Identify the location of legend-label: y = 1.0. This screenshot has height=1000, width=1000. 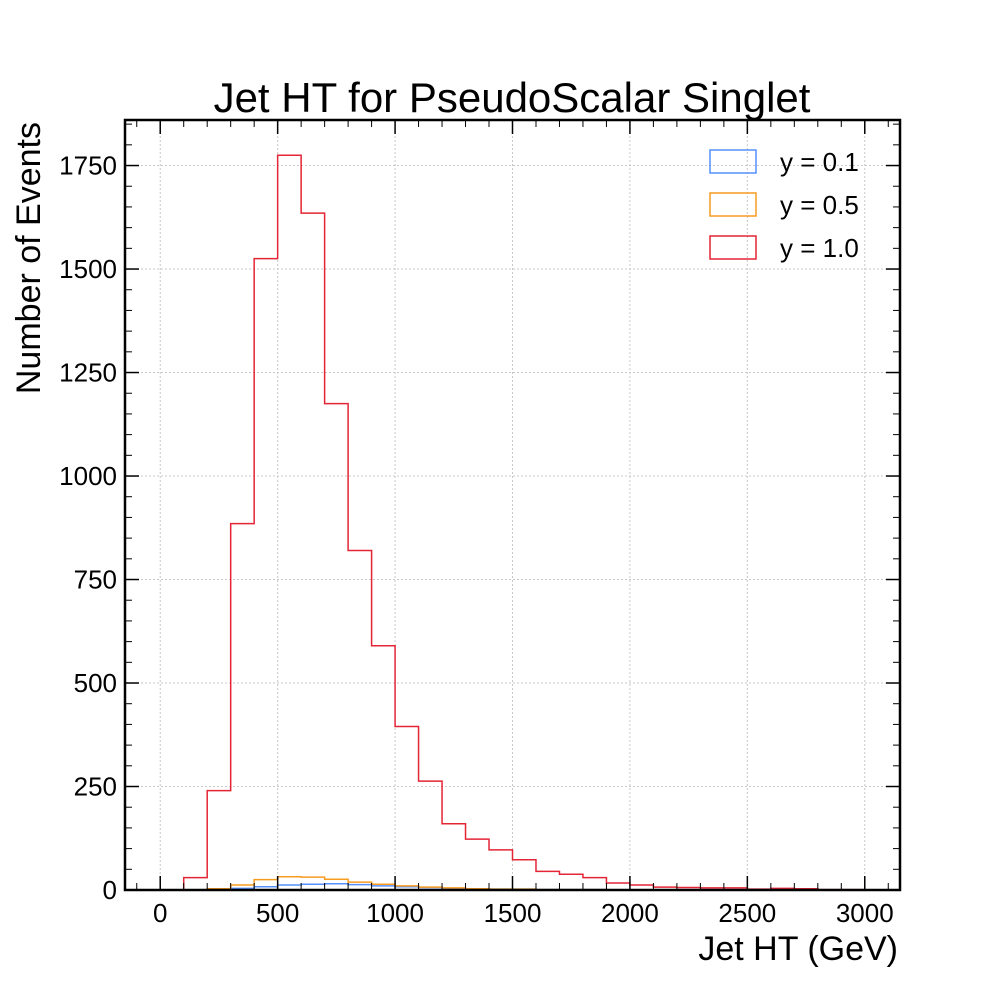
(819, 248).